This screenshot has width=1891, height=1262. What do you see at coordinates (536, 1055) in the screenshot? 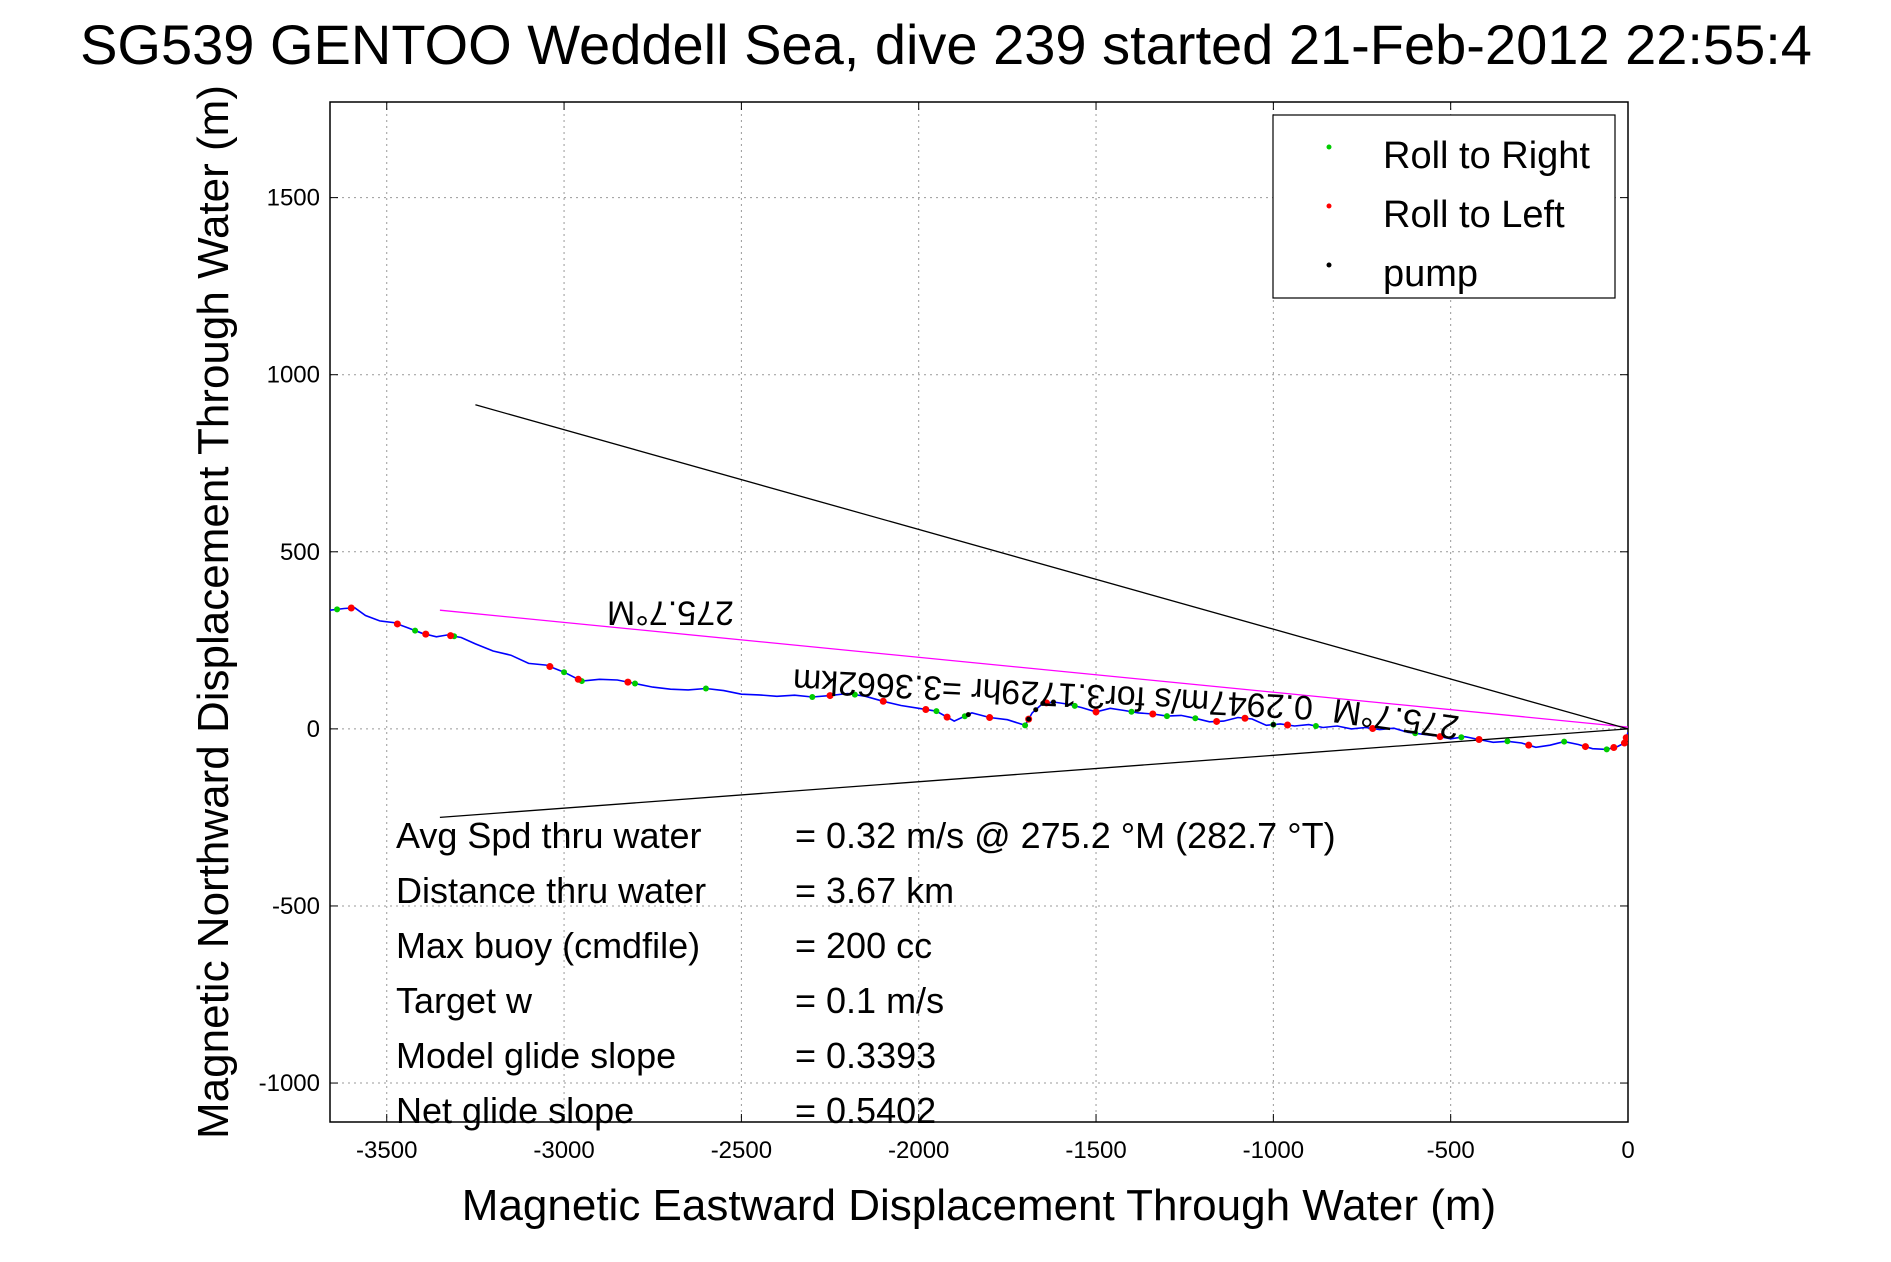
I see `stat-label: Model glide slope` at bounding box center [536, 1055].